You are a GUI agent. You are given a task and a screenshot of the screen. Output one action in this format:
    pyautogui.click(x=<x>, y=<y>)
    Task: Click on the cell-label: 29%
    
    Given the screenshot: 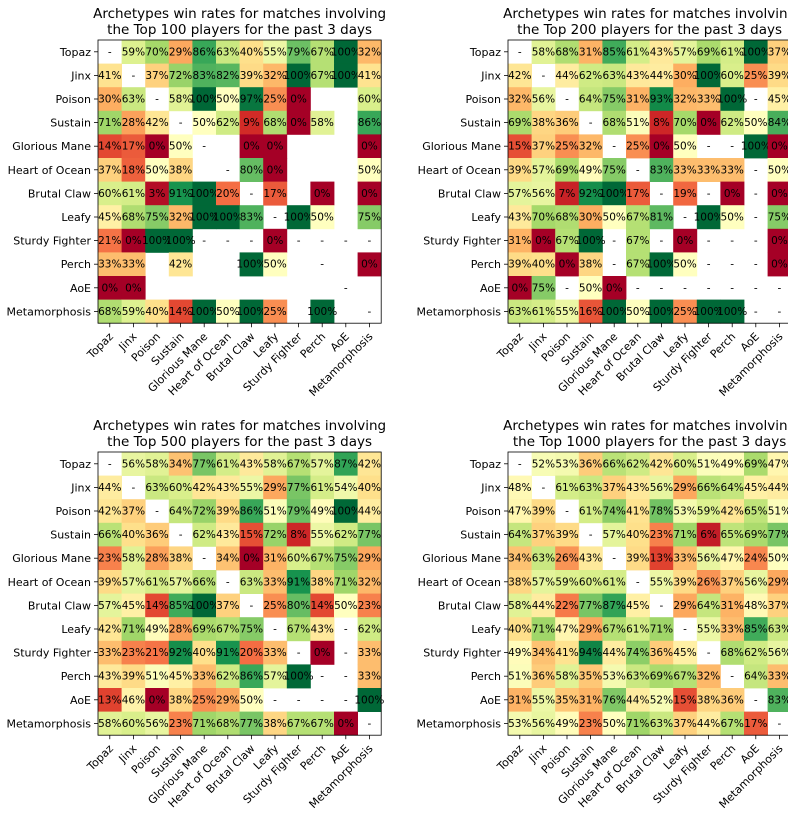 What is the action you would take?
    pyautogui.click(x=590, y=630)
    